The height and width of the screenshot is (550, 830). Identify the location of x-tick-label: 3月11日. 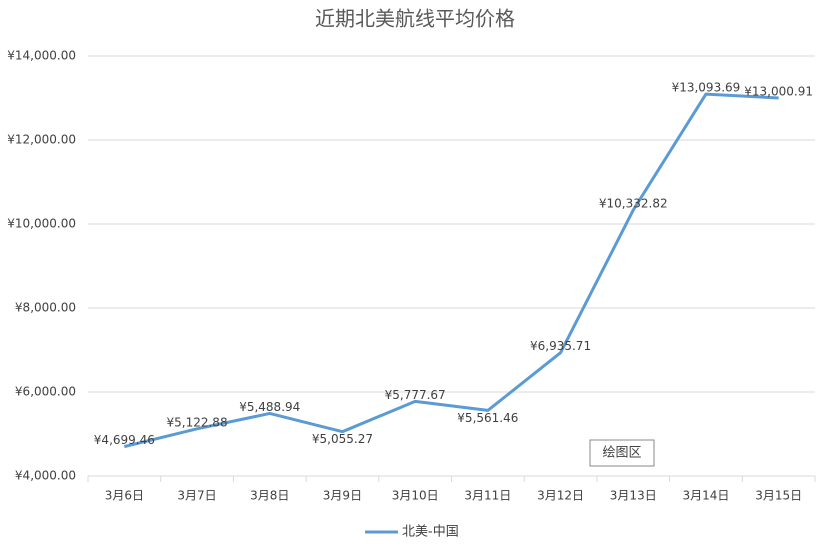
(487, 496).